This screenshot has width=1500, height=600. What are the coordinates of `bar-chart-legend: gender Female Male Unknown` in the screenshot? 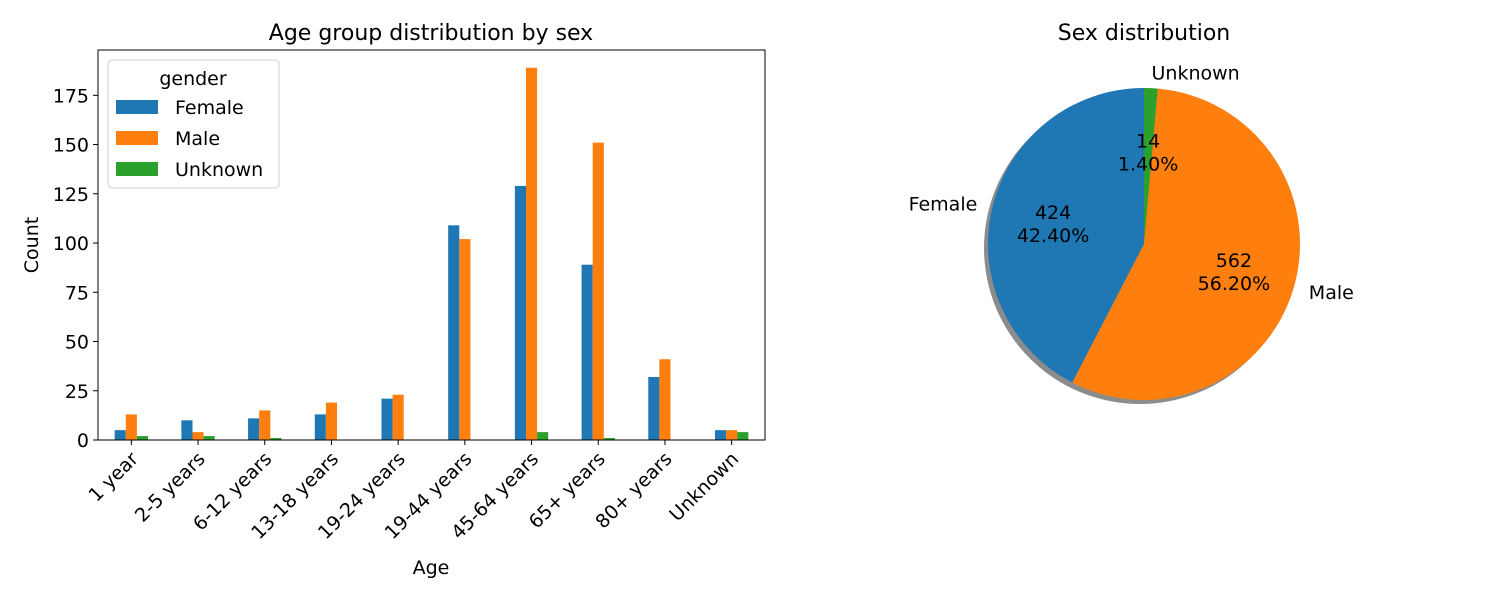 It's located at (193, 124).